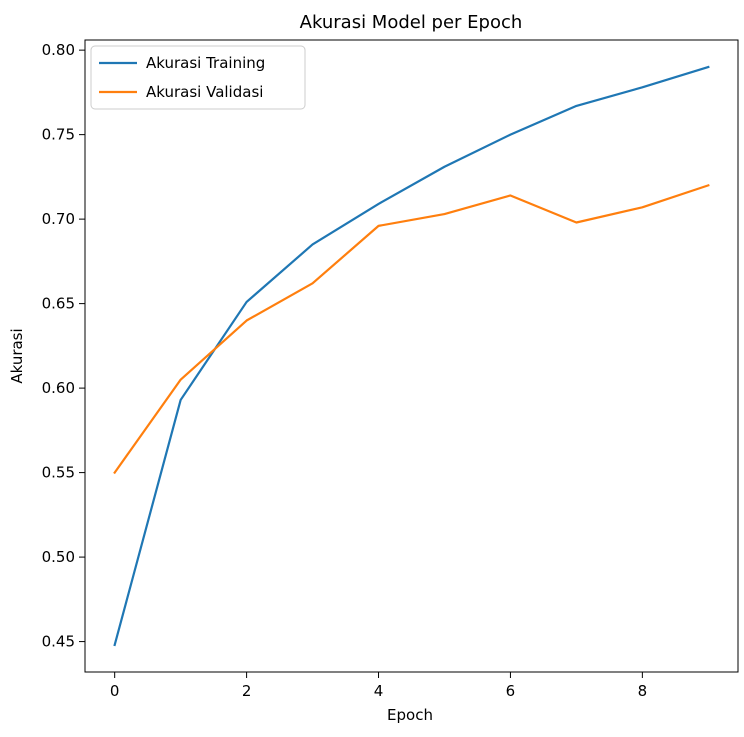  I want to click on x-tick-label: 8, so click(643, 691).